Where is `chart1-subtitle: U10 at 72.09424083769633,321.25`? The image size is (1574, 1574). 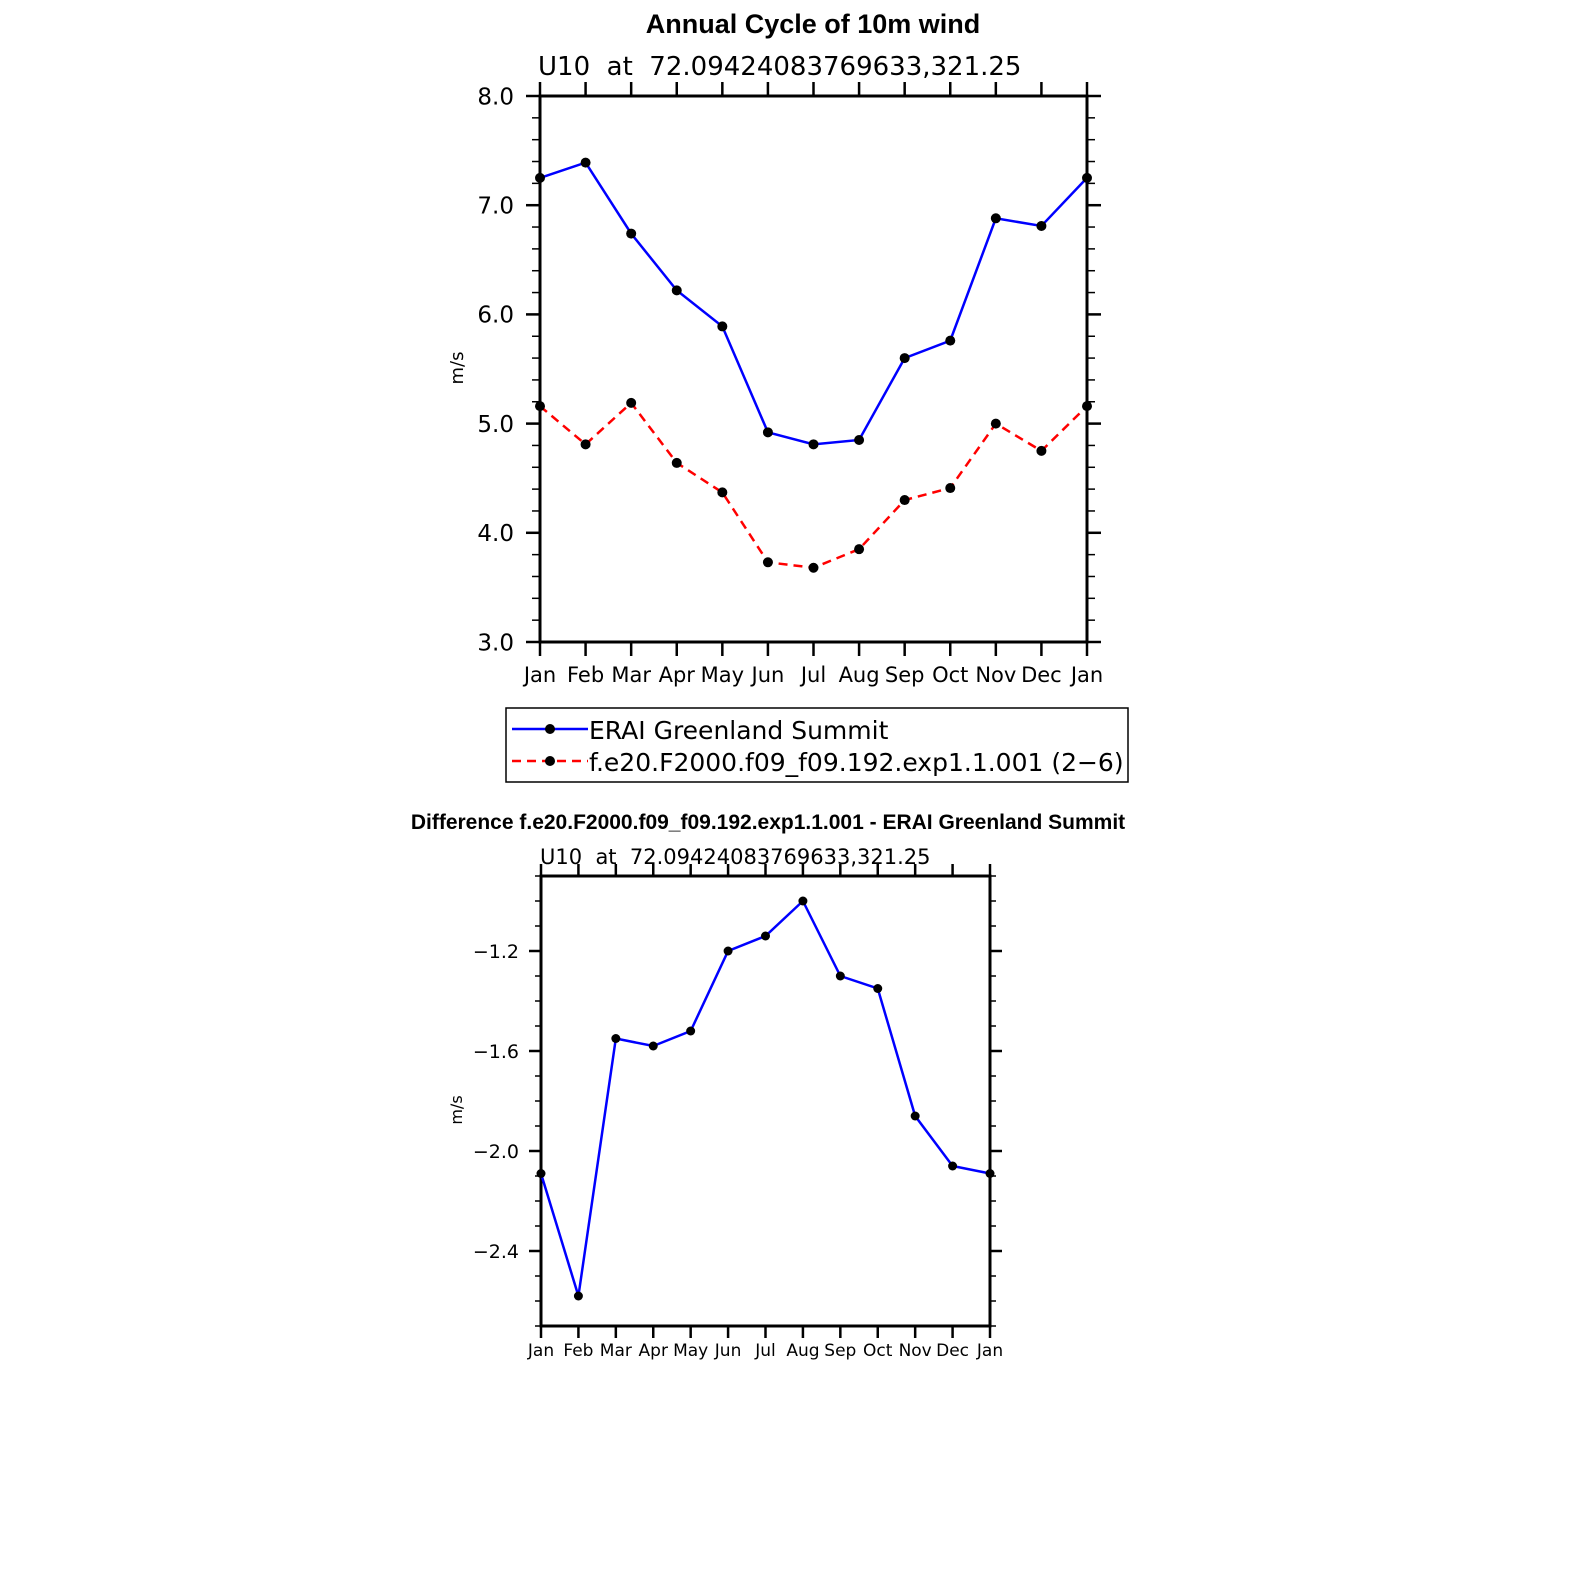
chart1-subtitle: U10 at 72.09424083769633,321.25 is located at coordinates (779, 67).